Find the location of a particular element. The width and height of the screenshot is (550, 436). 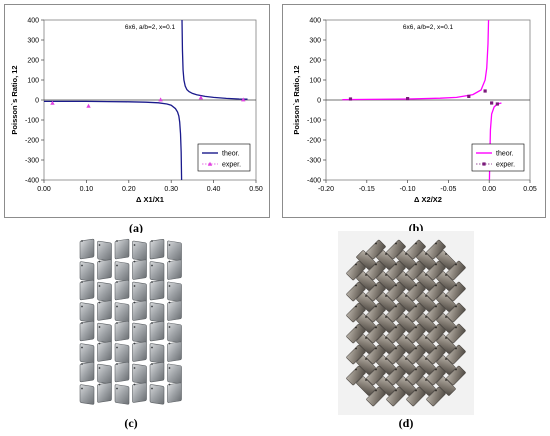

legend-box is located at coordinates (498, 157).